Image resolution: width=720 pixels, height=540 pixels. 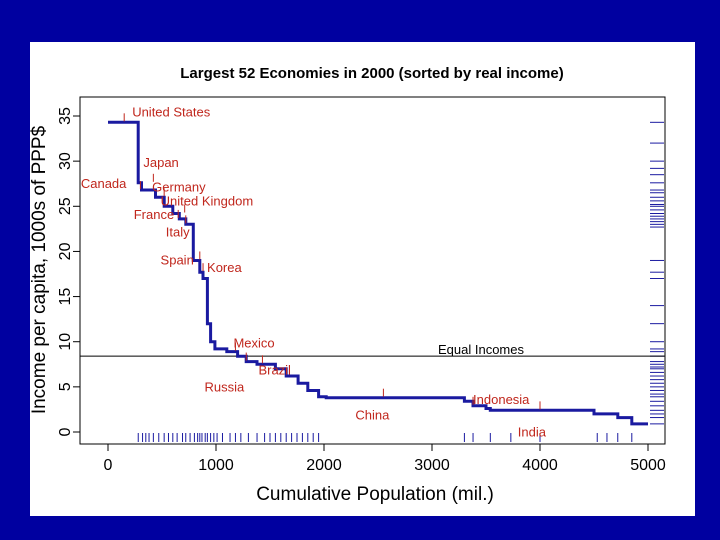 I want to click on y-tick-label: 20, so click(x=65, y=251).